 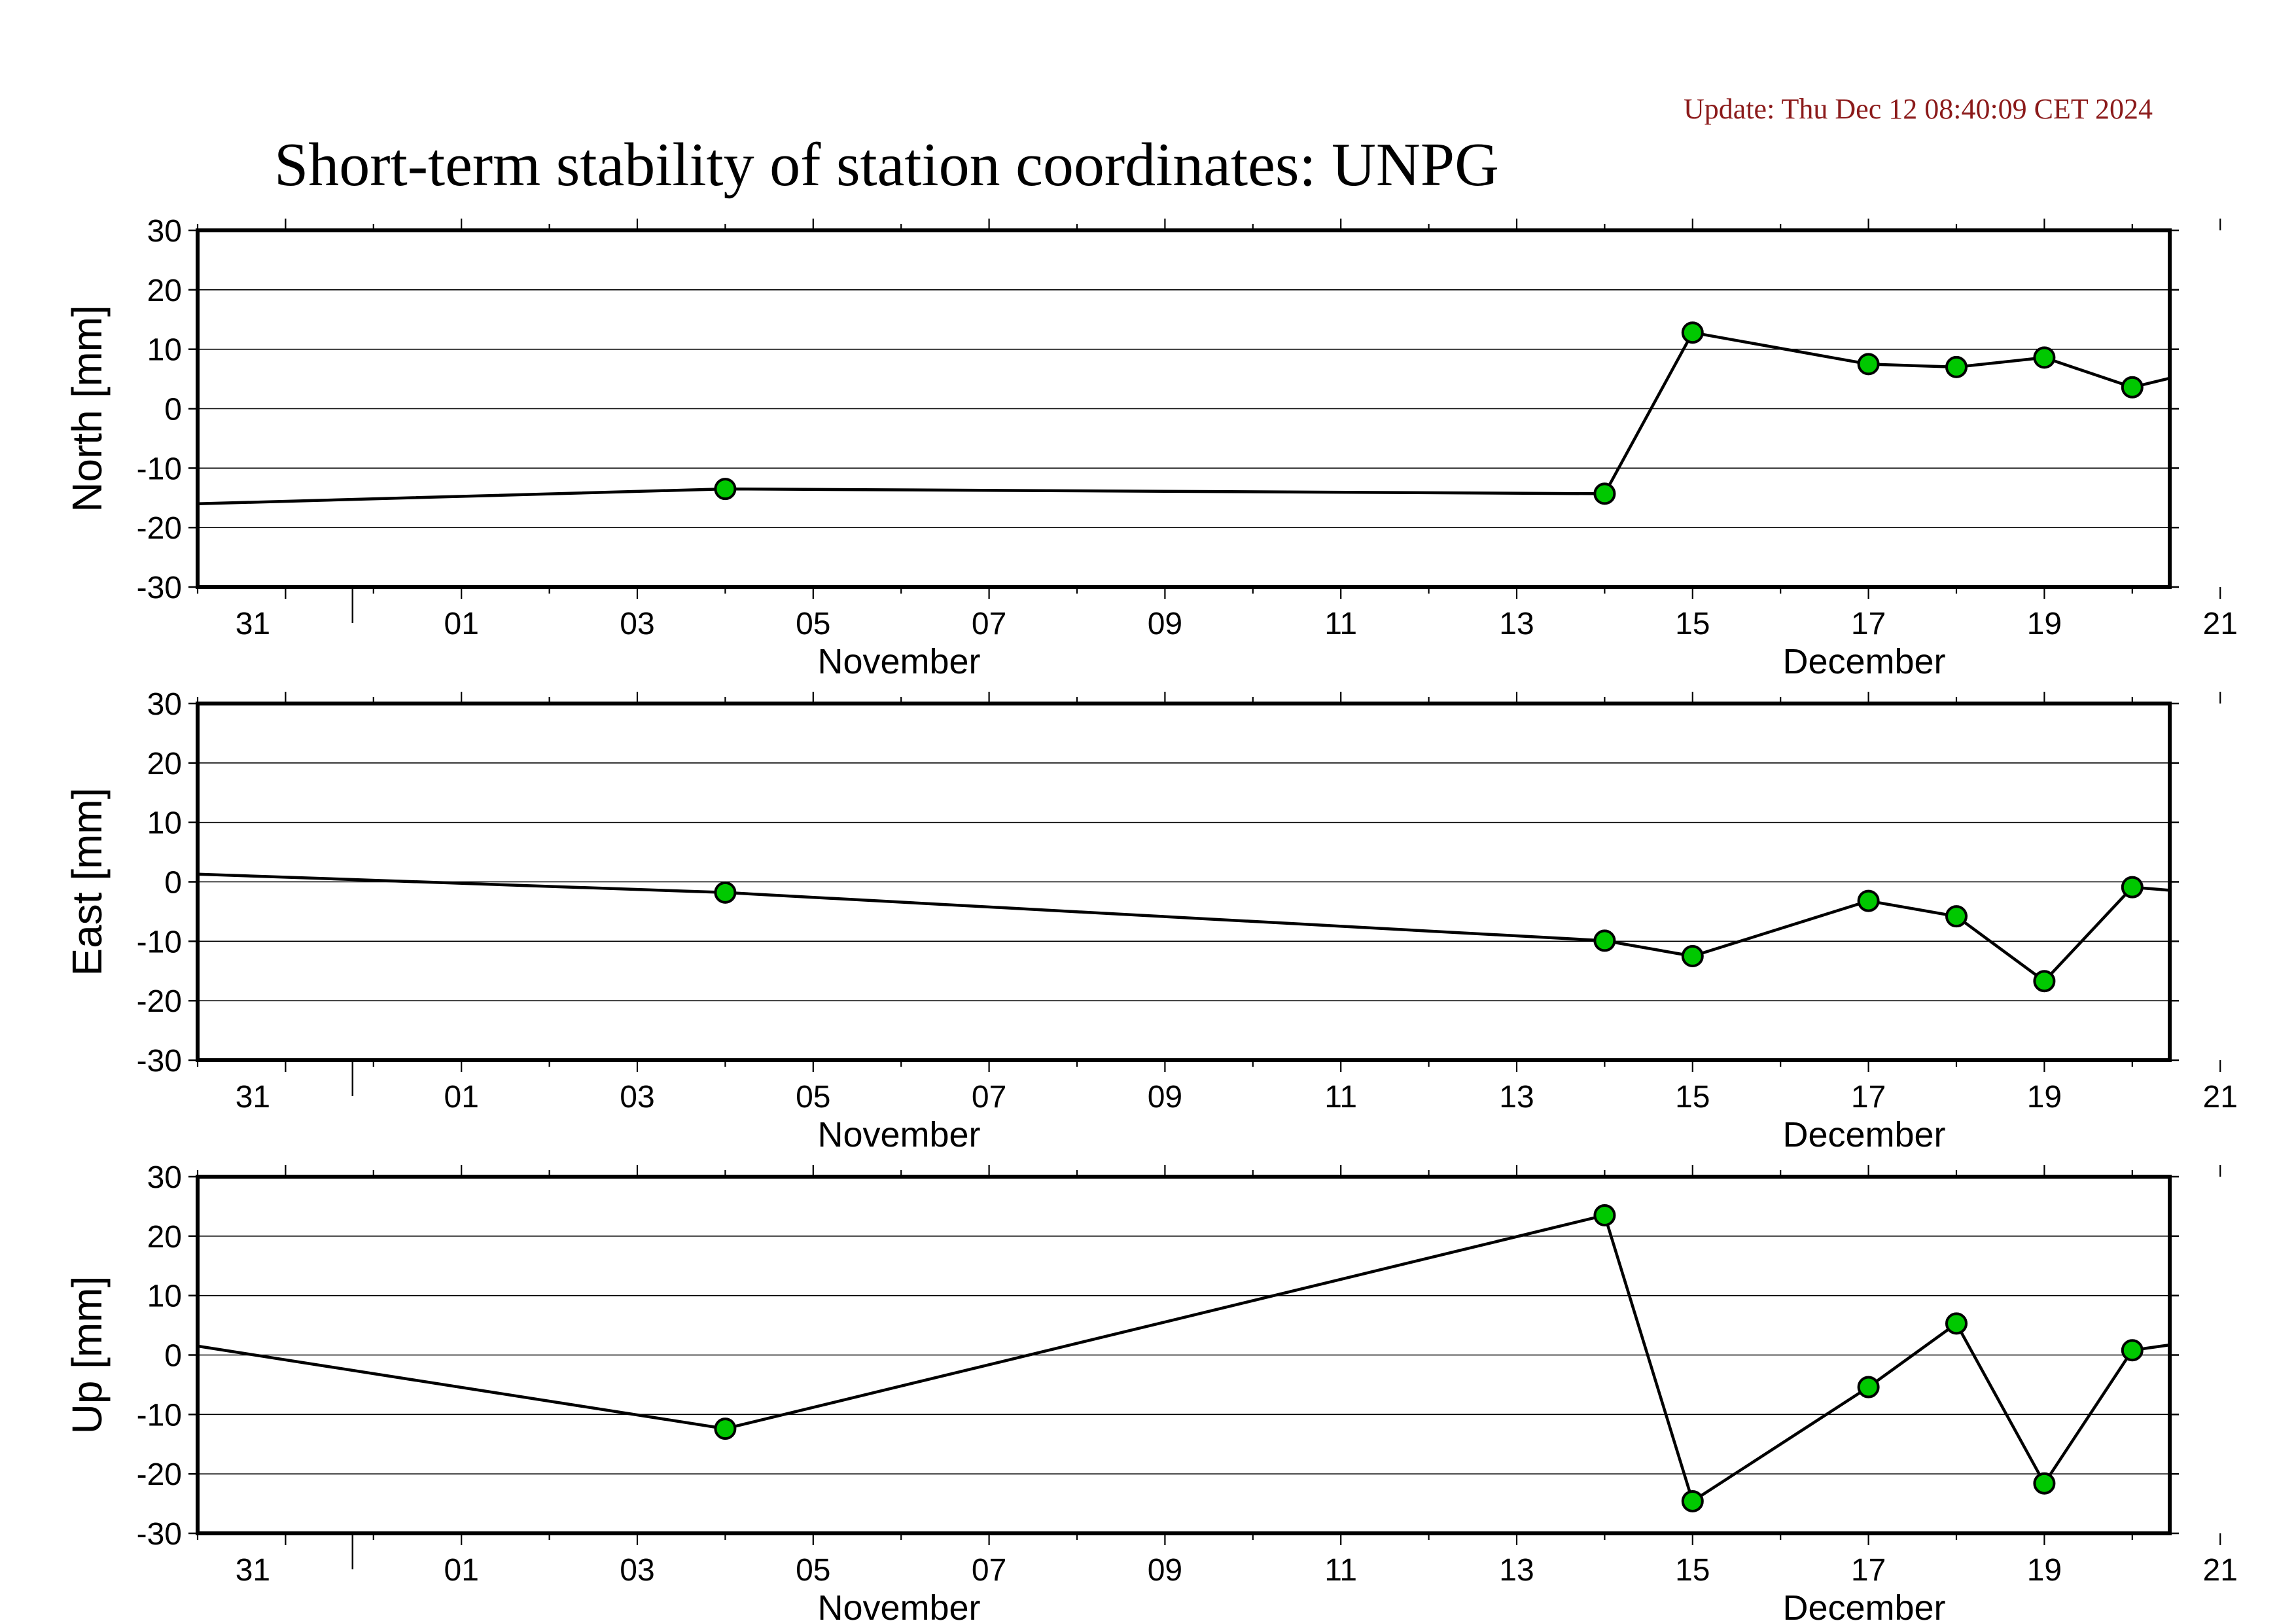 I want to click on update-timestamp: Update: Thu Dec 12 08:40:09 CET 2024, so click(x=1918, y=109).